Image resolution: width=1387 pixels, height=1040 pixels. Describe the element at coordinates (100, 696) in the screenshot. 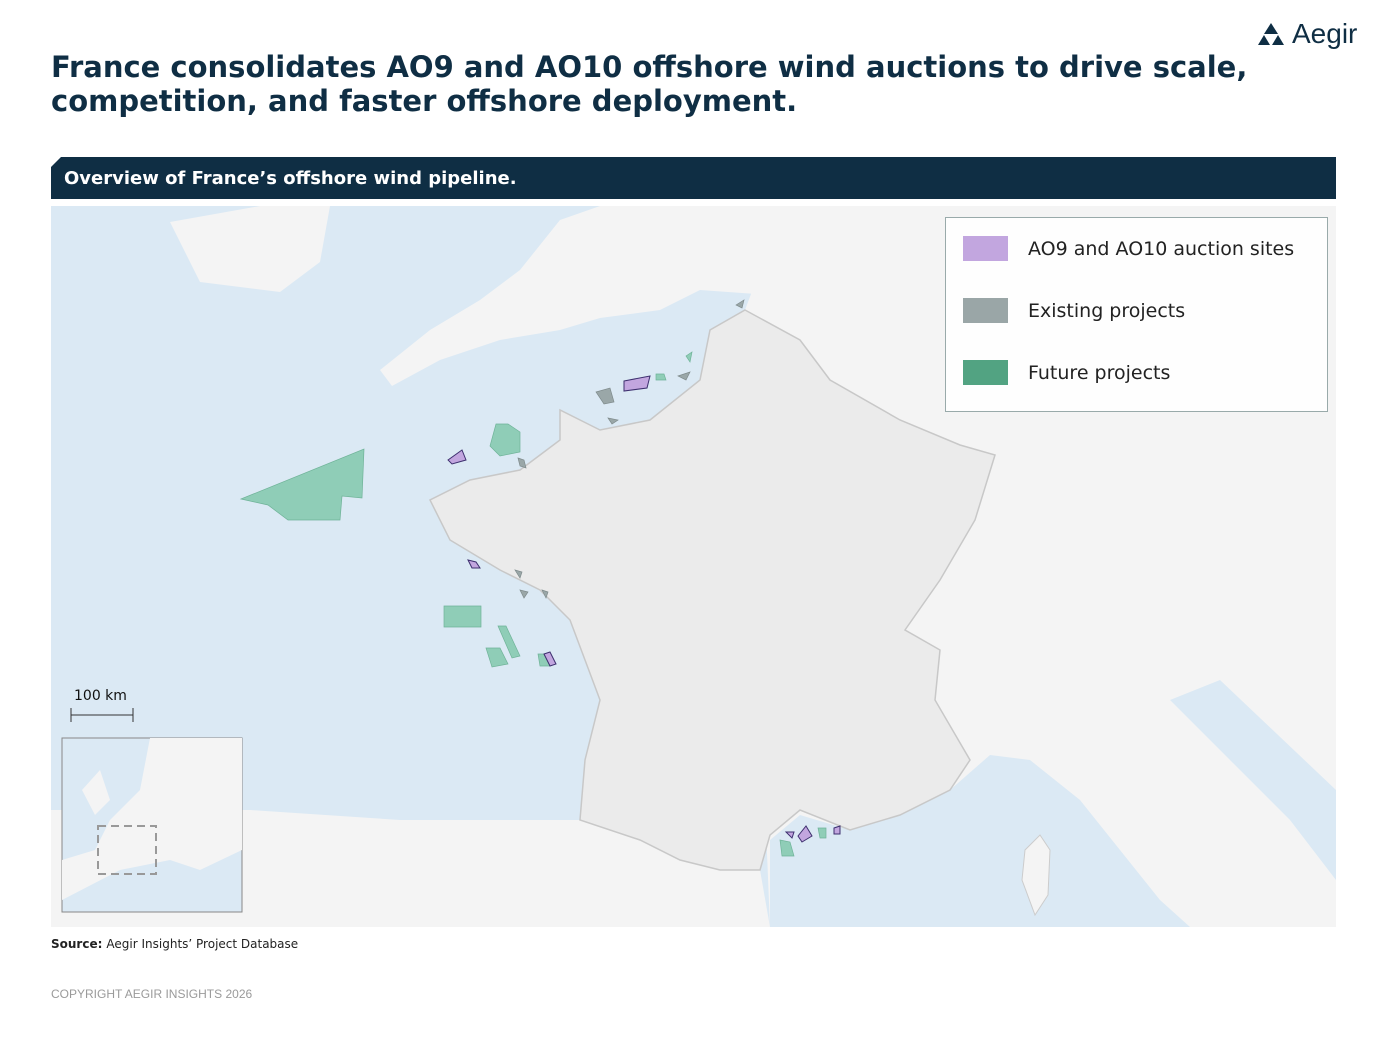

I see `scale-label: 100 km` at that location.